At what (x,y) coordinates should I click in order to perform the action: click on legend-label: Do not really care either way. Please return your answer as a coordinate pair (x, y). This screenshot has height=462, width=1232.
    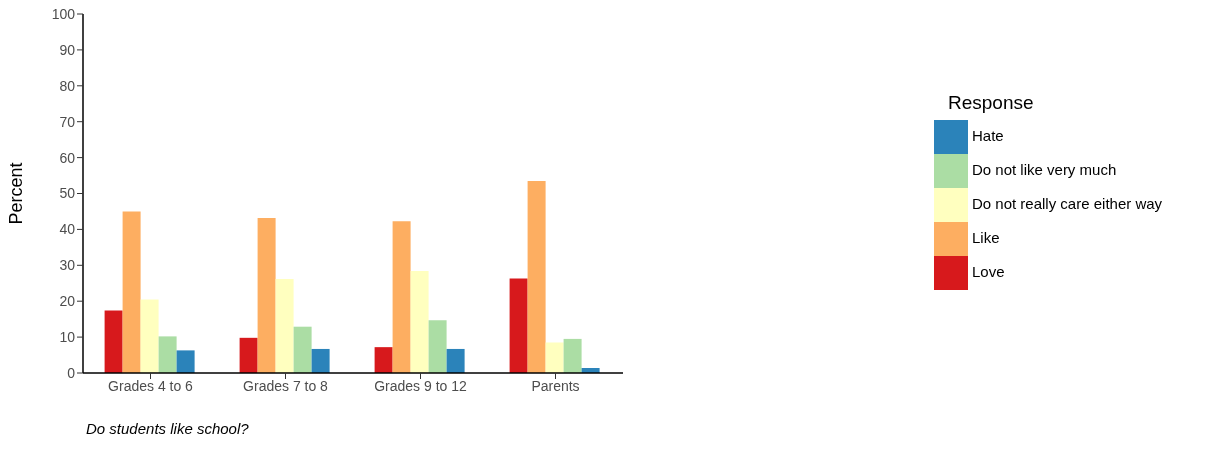
    Looking at the image, I should click on (1067, 203).